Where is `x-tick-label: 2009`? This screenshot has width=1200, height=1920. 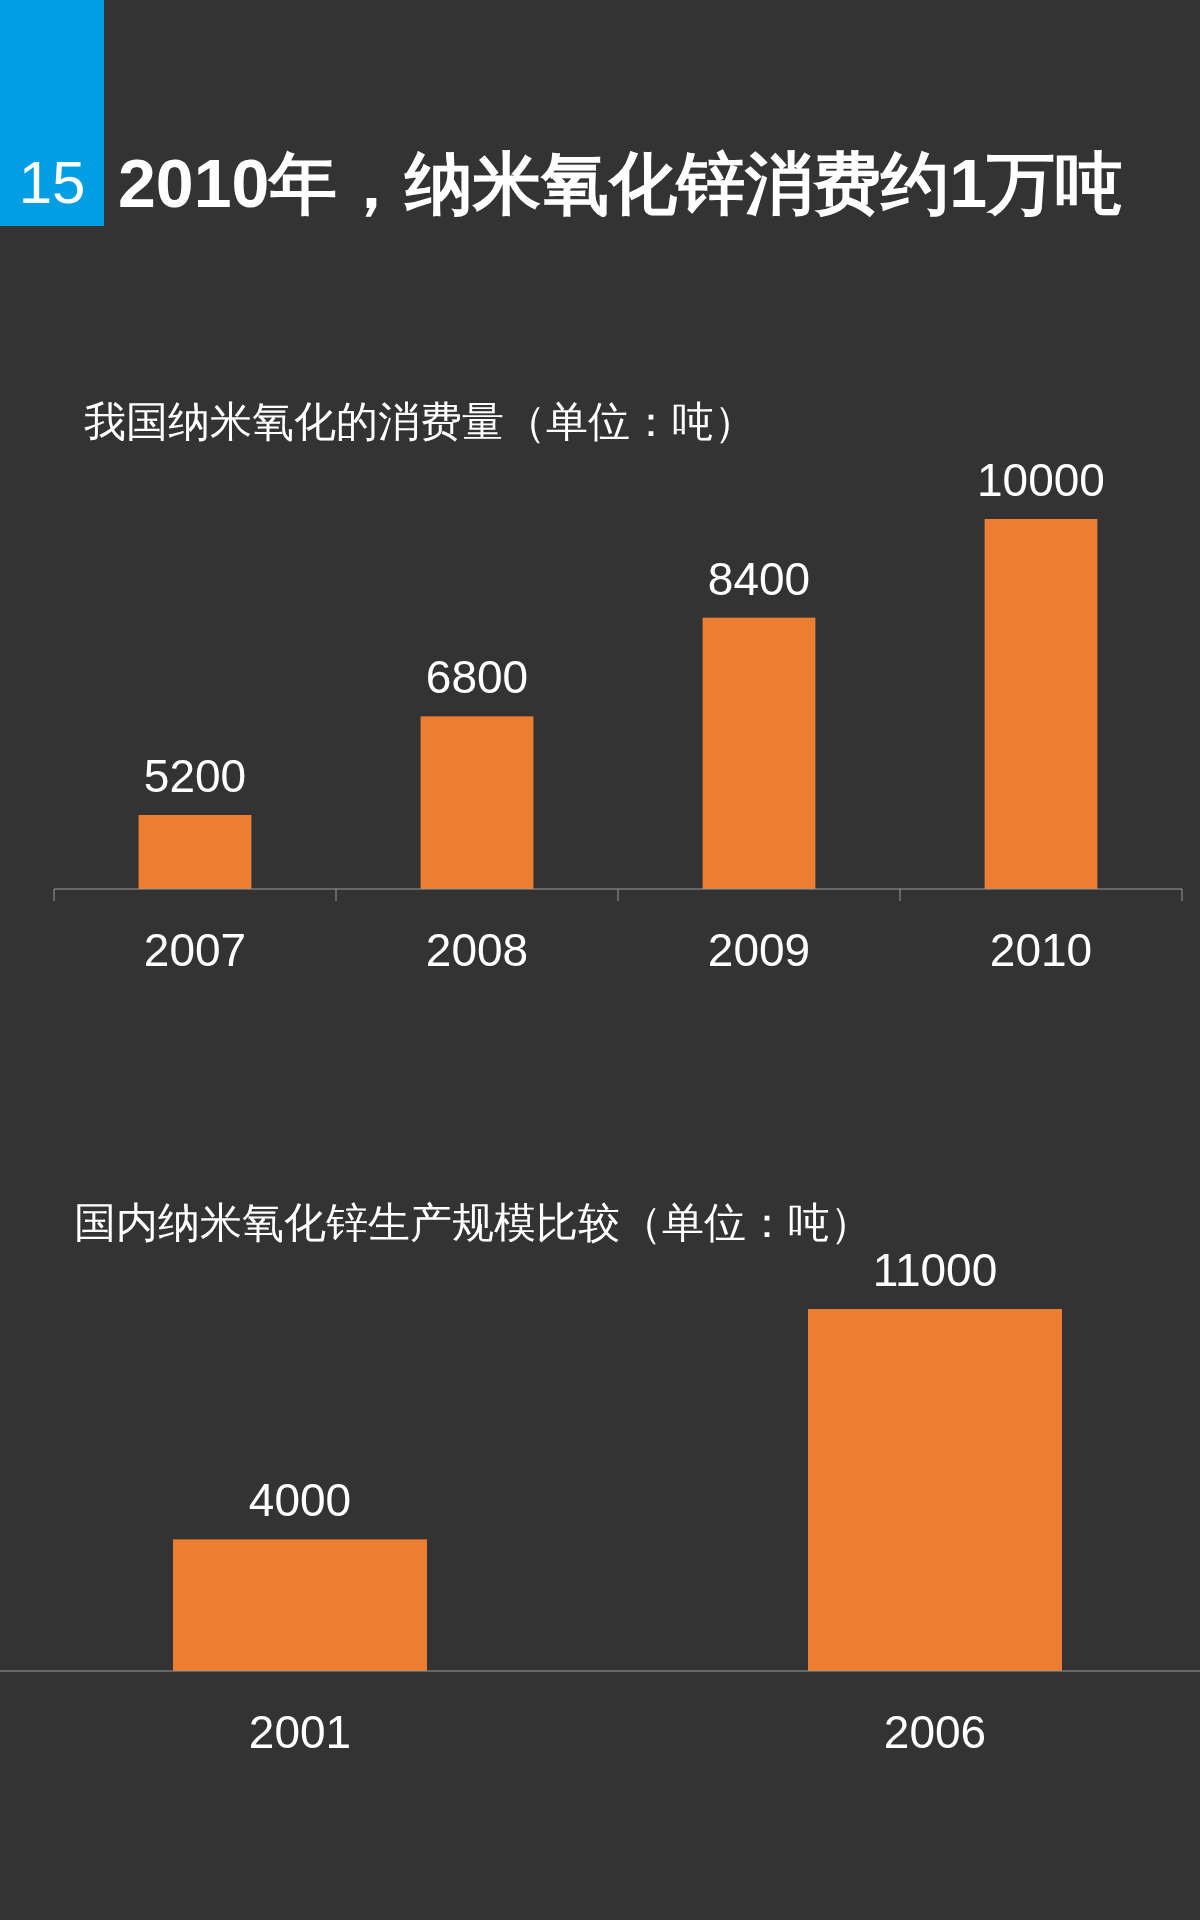
x-tick-label: 2009 is located at coordinates (759, 950).